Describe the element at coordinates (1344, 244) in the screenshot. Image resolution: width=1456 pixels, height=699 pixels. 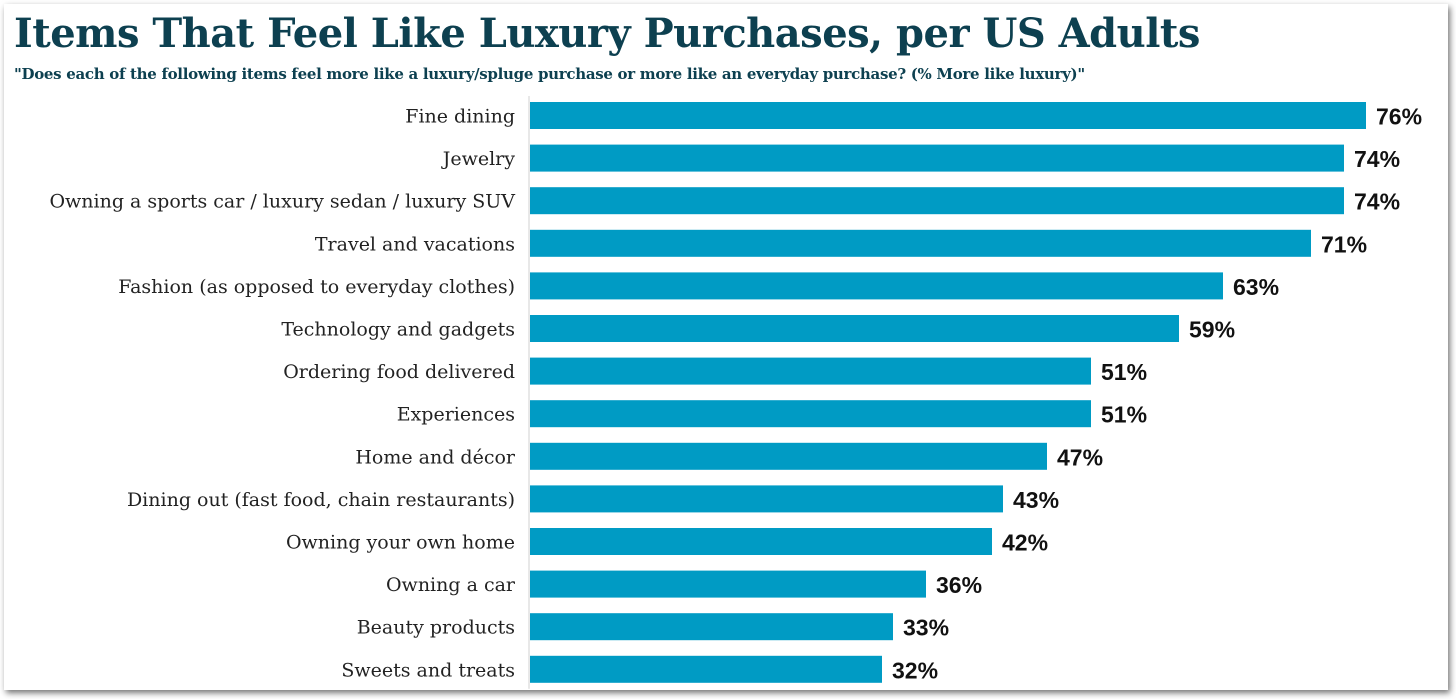
I see `value-label: 71%` at that location.